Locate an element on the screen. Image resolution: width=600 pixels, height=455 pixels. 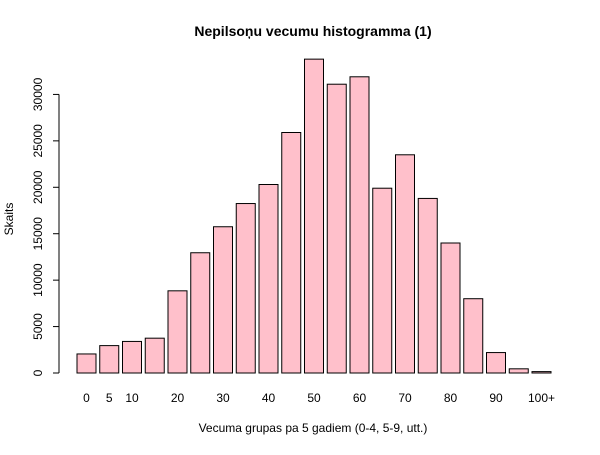
x-tick-label-100+: 100+ is located at coordinates (541, 398).